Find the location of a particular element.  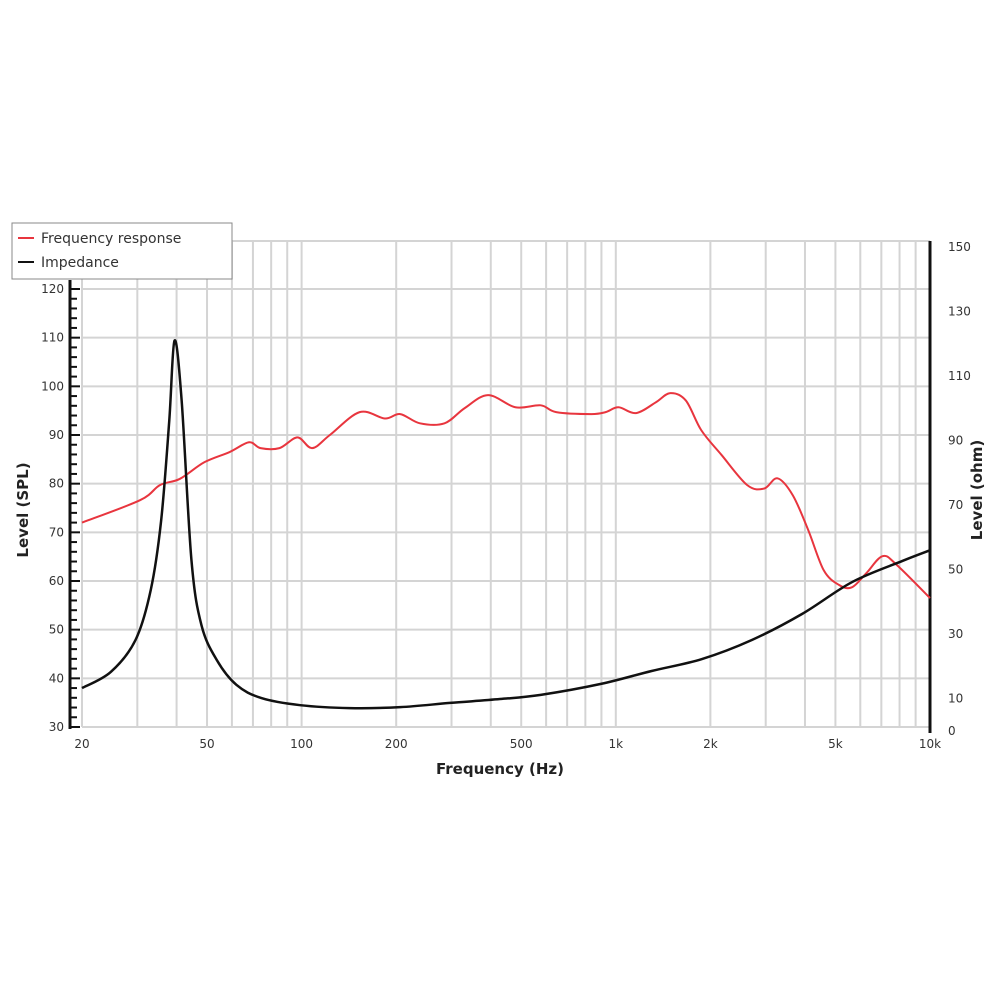

y-tick-label: 80 is located at coordinates (56, 484).